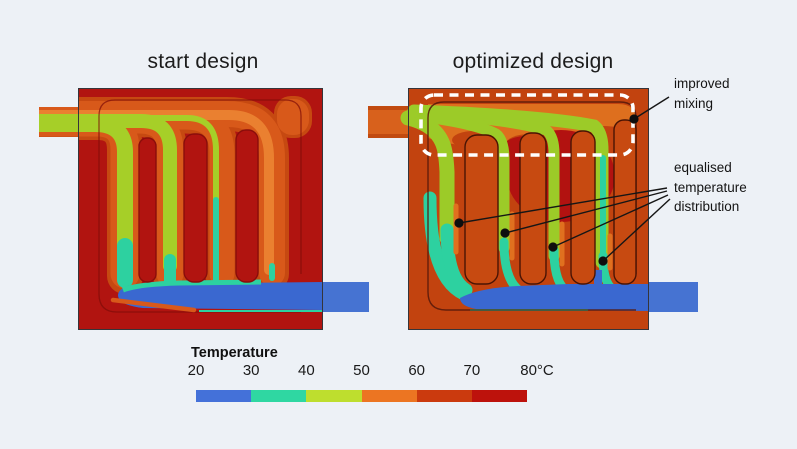 The width and height of the screenshot is (797, 449). I want to click on start-cold-channel, so click(220, 296).